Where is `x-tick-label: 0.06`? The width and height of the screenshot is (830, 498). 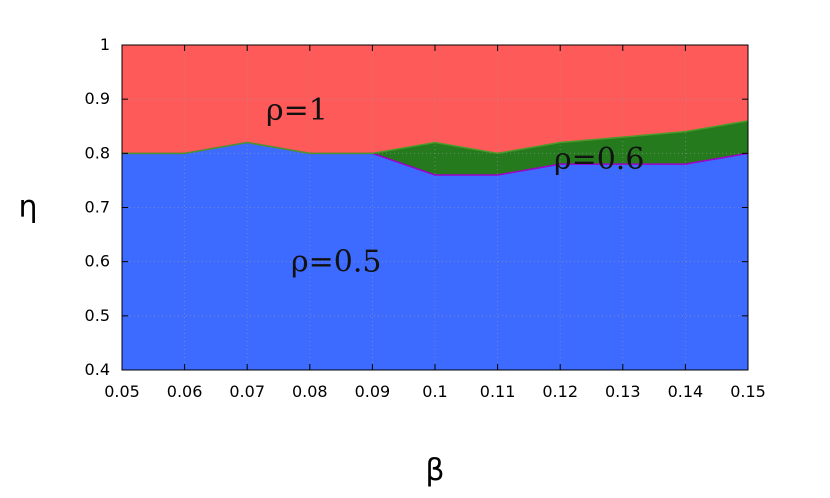
x-tick-label: 0.06 is located at coordinates (185, 391).